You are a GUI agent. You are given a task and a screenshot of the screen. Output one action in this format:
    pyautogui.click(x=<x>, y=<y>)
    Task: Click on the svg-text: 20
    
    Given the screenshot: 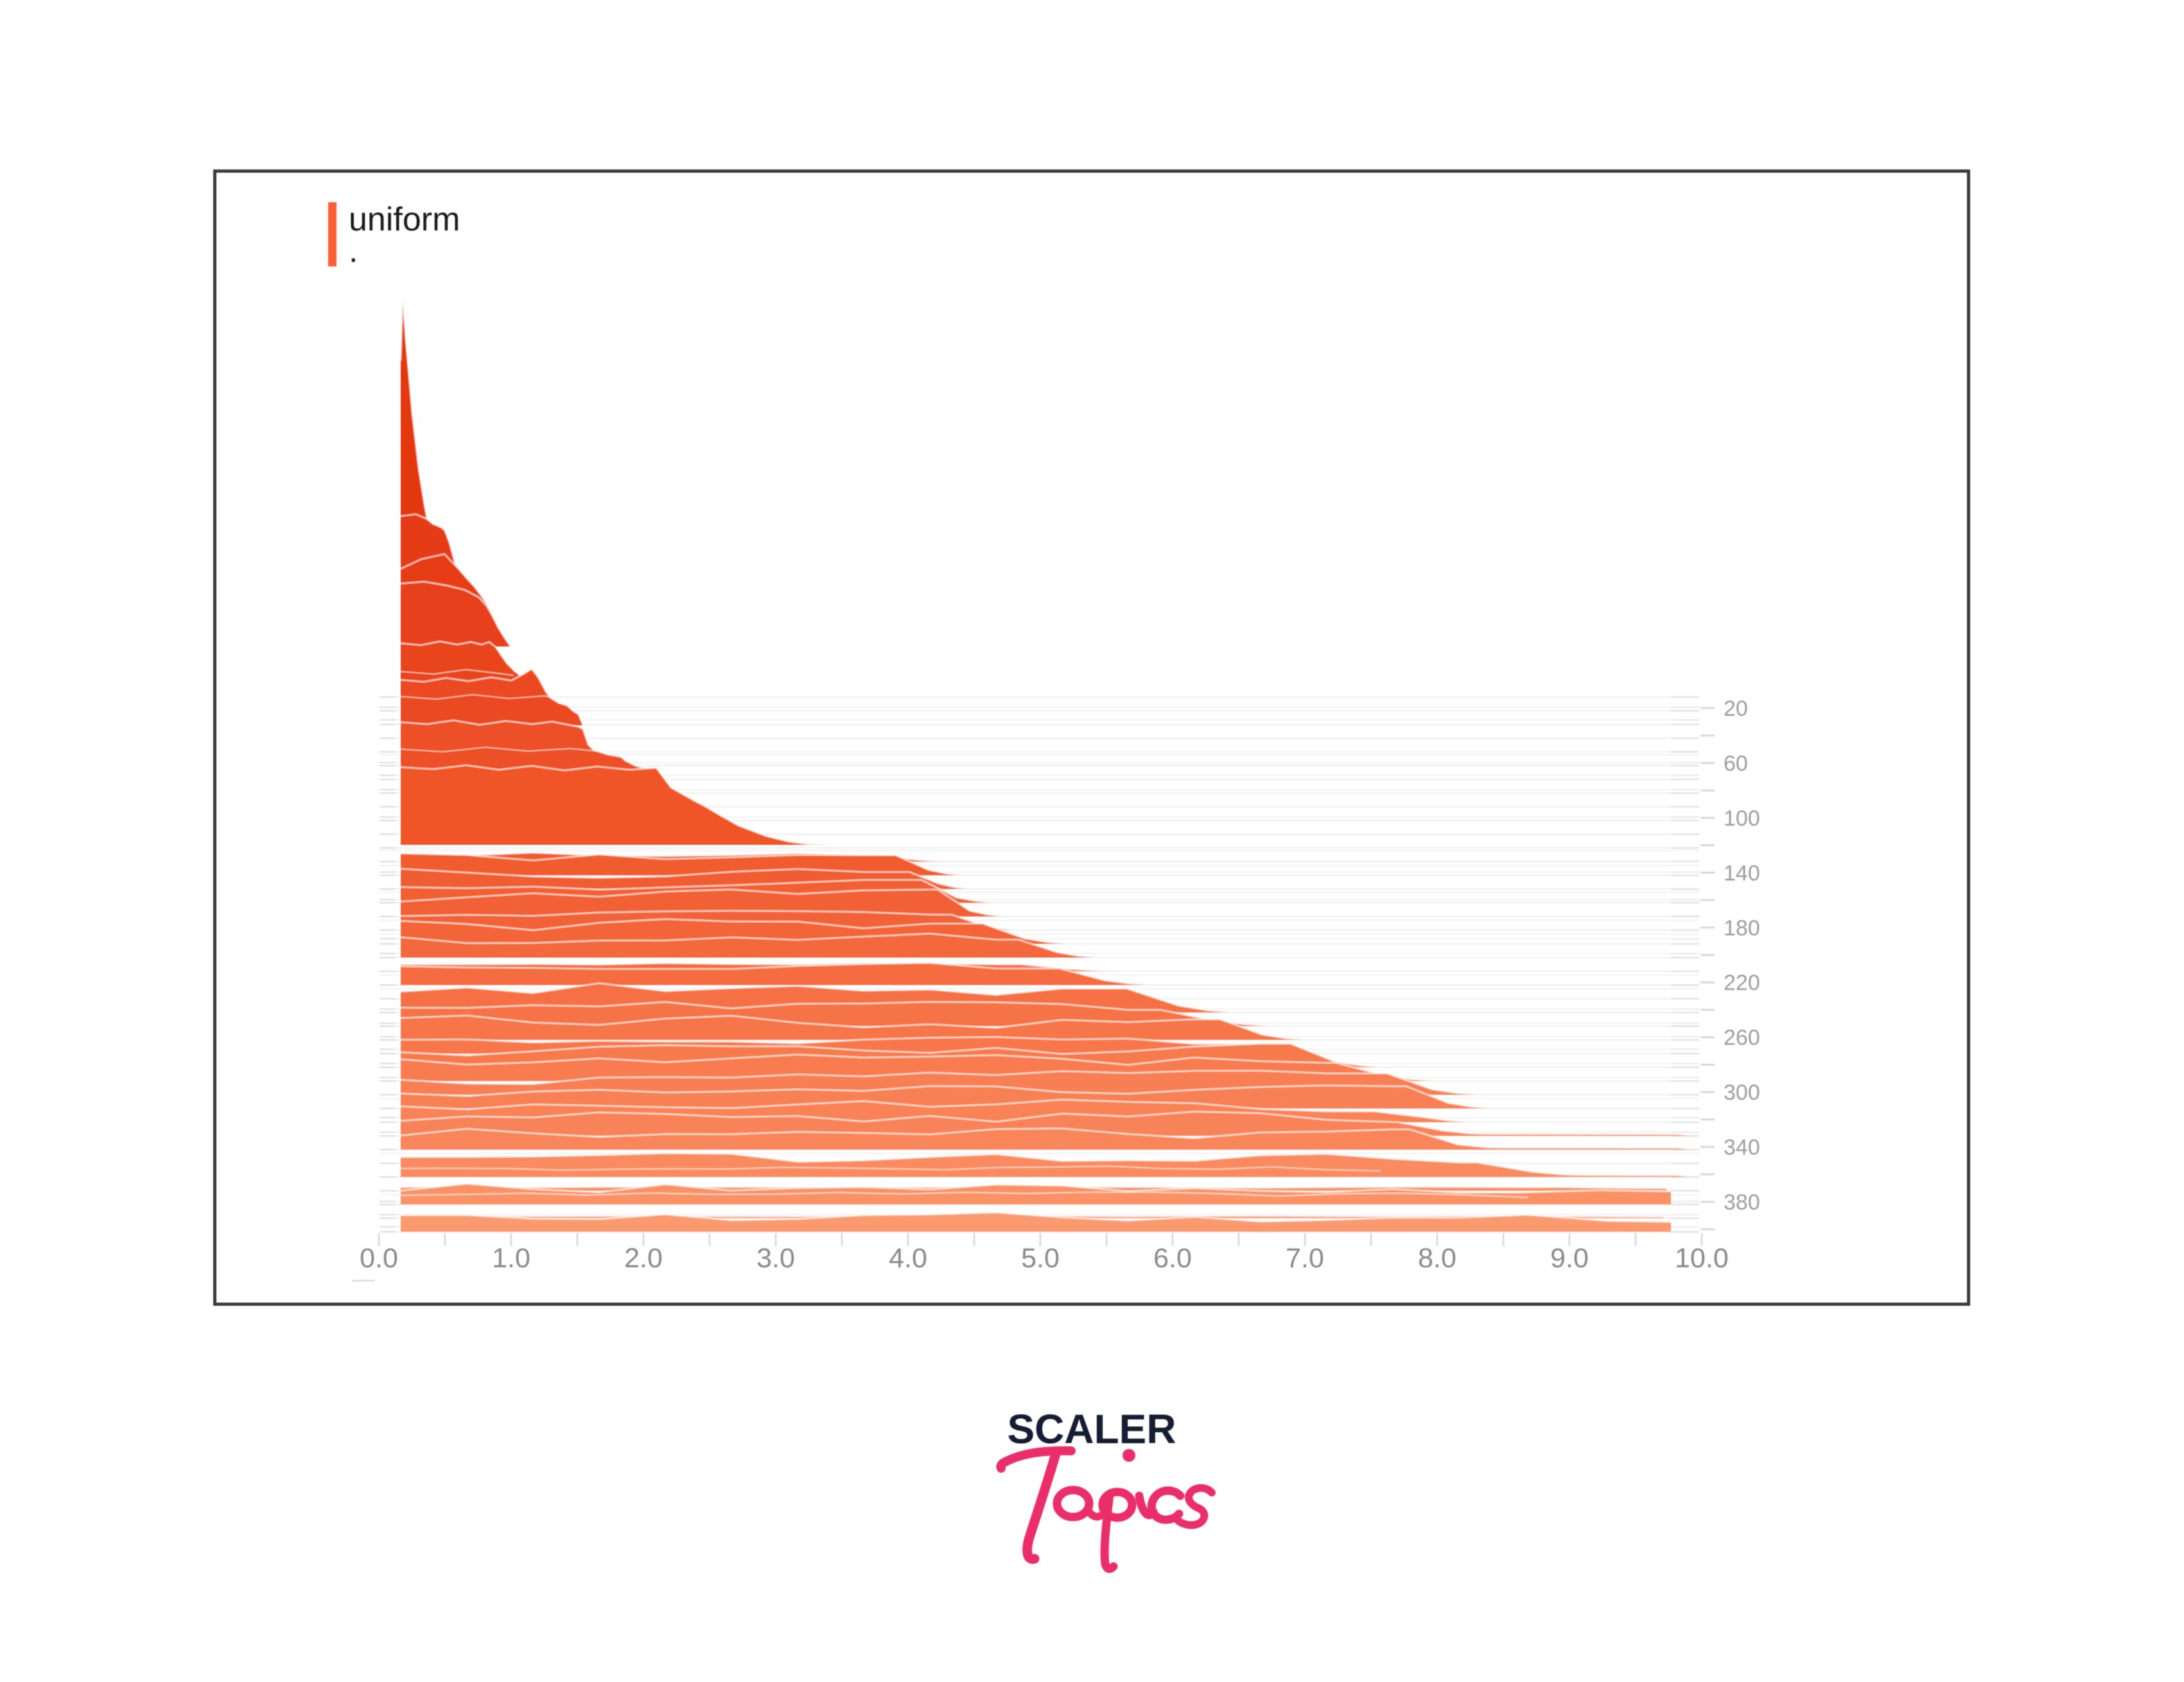 What is the action you would take?
    pyautogui.click(x=1736, y=709)
    